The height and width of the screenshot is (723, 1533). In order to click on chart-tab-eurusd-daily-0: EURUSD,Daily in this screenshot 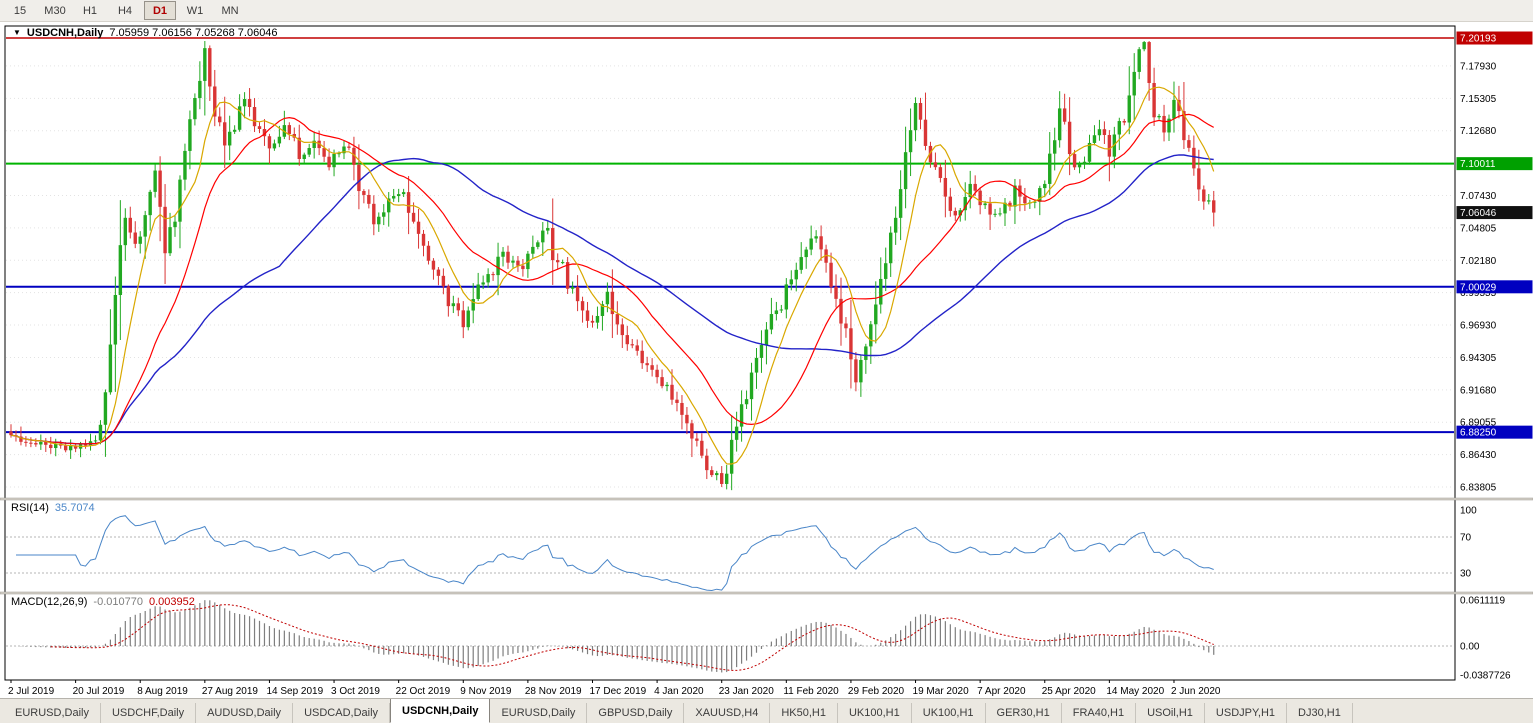, I will do `click(52, 713)`.